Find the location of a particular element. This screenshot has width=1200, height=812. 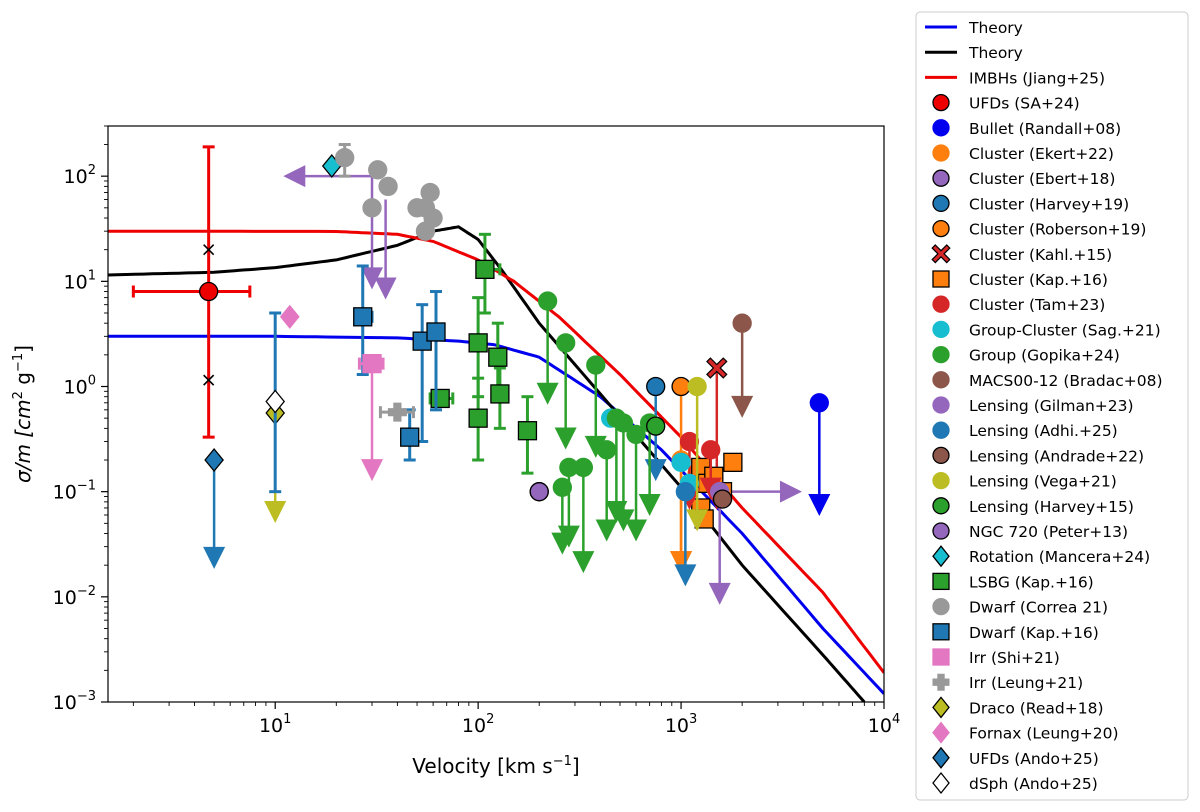

legend-label: Cluster (Ebert+18) is located at coordinates (1042, 179).